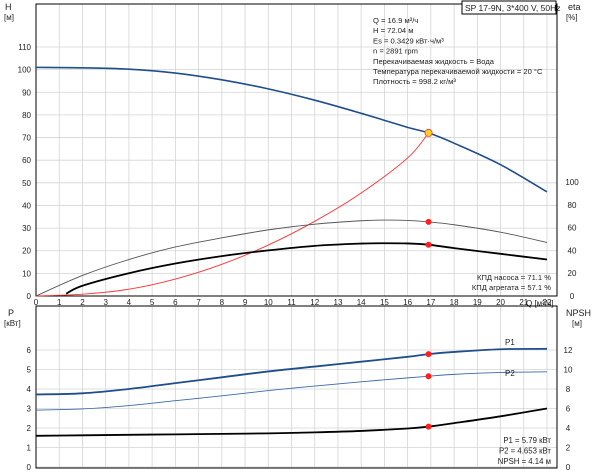  I want to click on top-x-tick-label: 13, so click(338, 302).